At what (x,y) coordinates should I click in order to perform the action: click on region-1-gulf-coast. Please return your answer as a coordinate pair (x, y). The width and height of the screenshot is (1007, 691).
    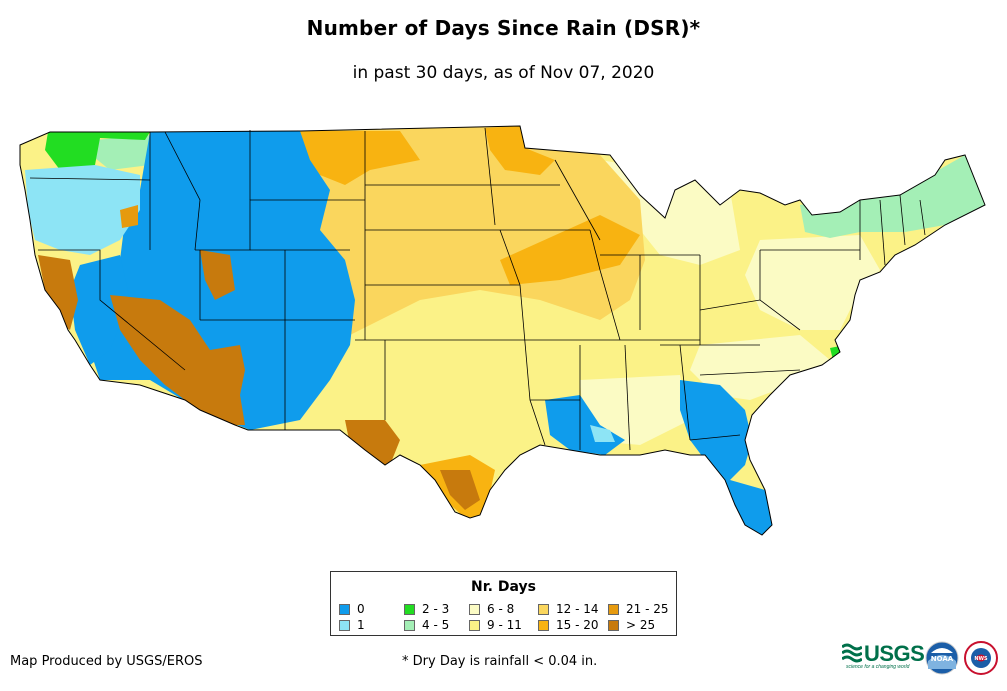
    Looking at the image, I should click on (602, 433).